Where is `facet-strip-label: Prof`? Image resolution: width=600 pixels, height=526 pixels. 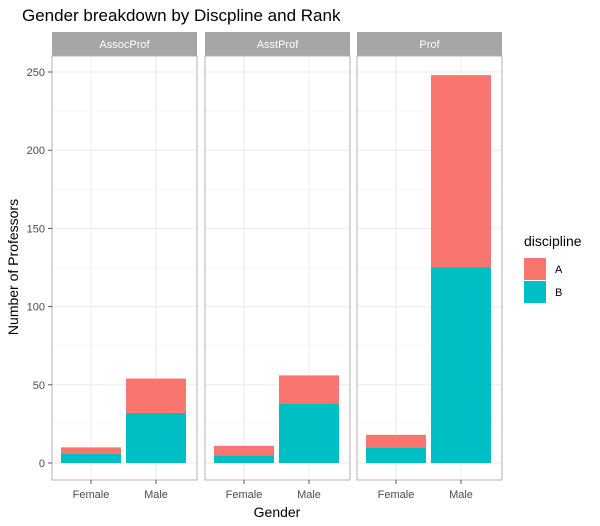 facet-strip-label: Prof is located at coordinates (429, 45).